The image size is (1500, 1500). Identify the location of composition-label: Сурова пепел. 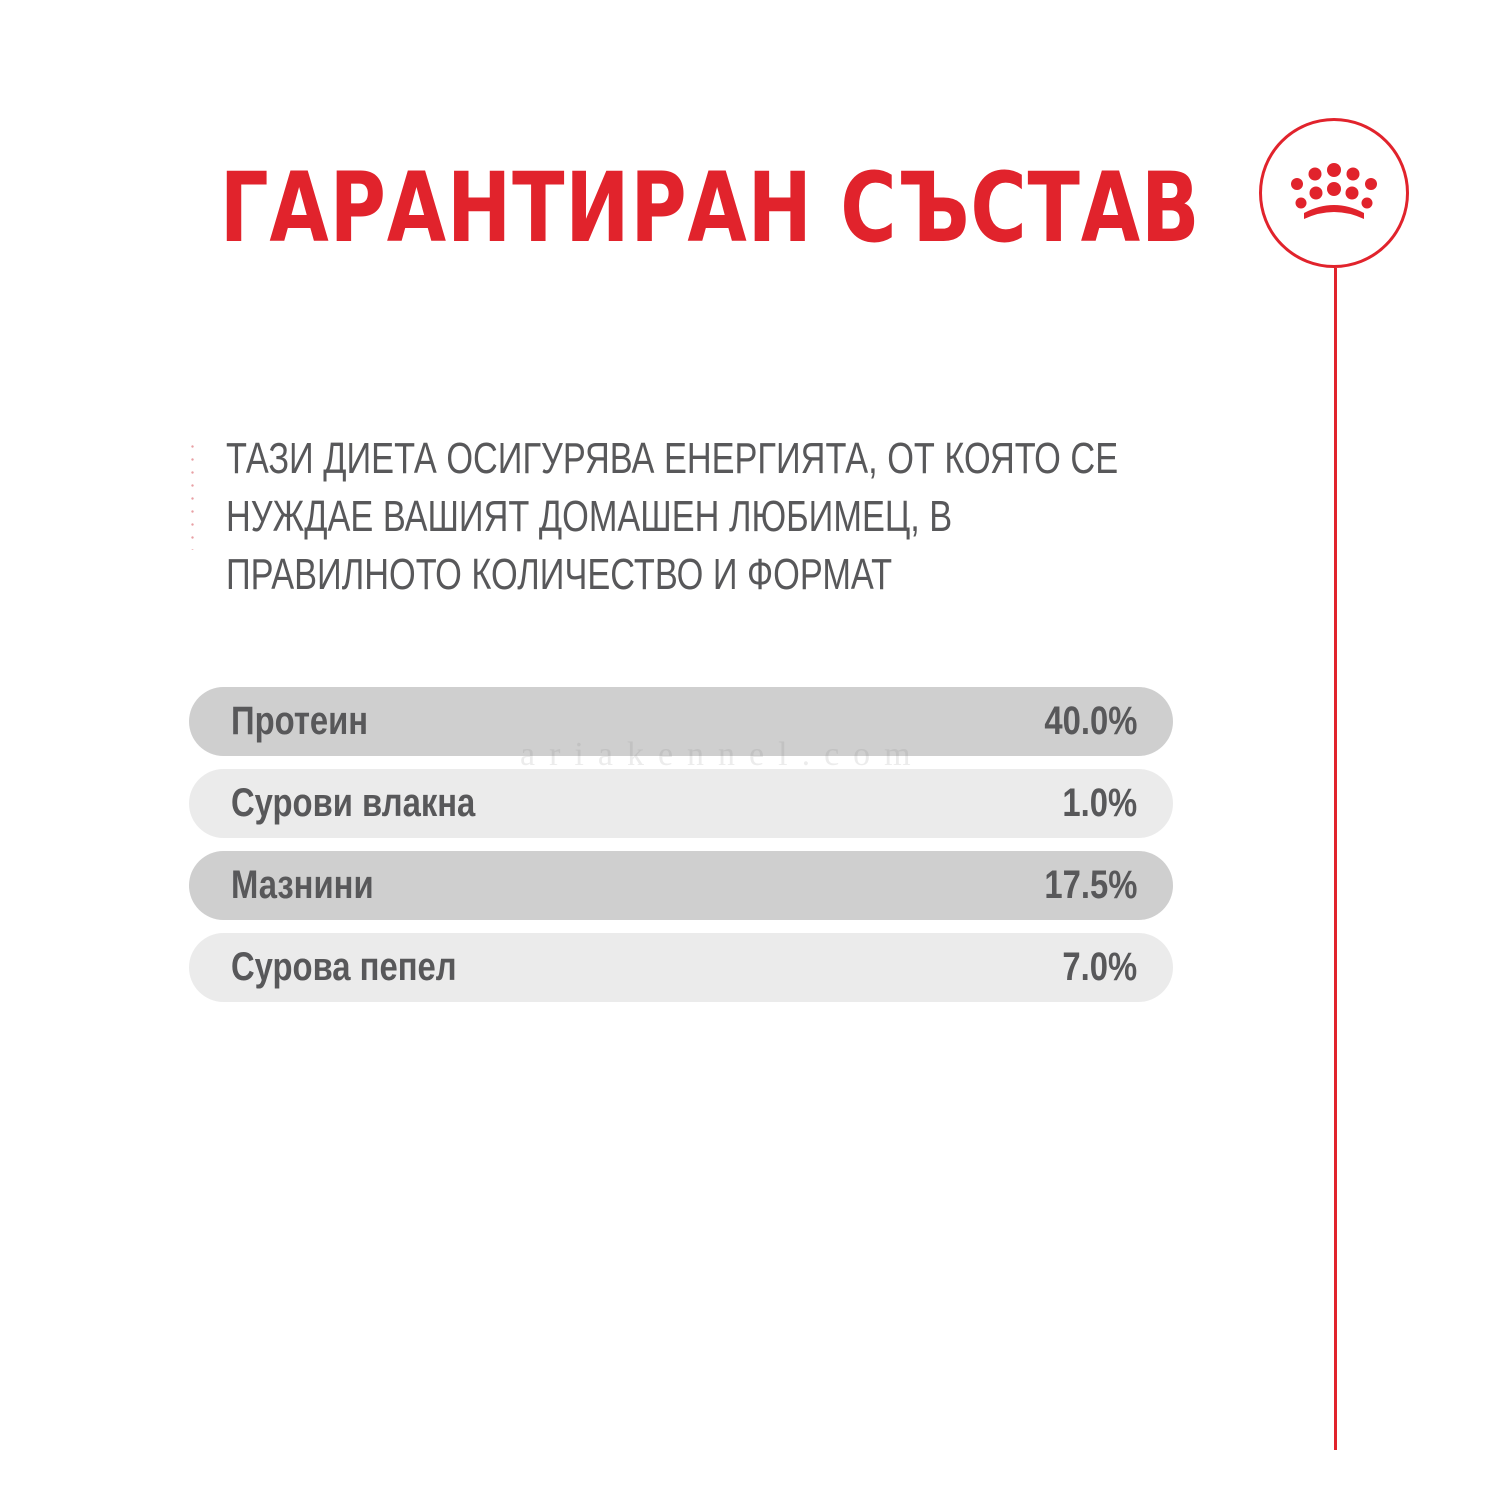
(344, 967).